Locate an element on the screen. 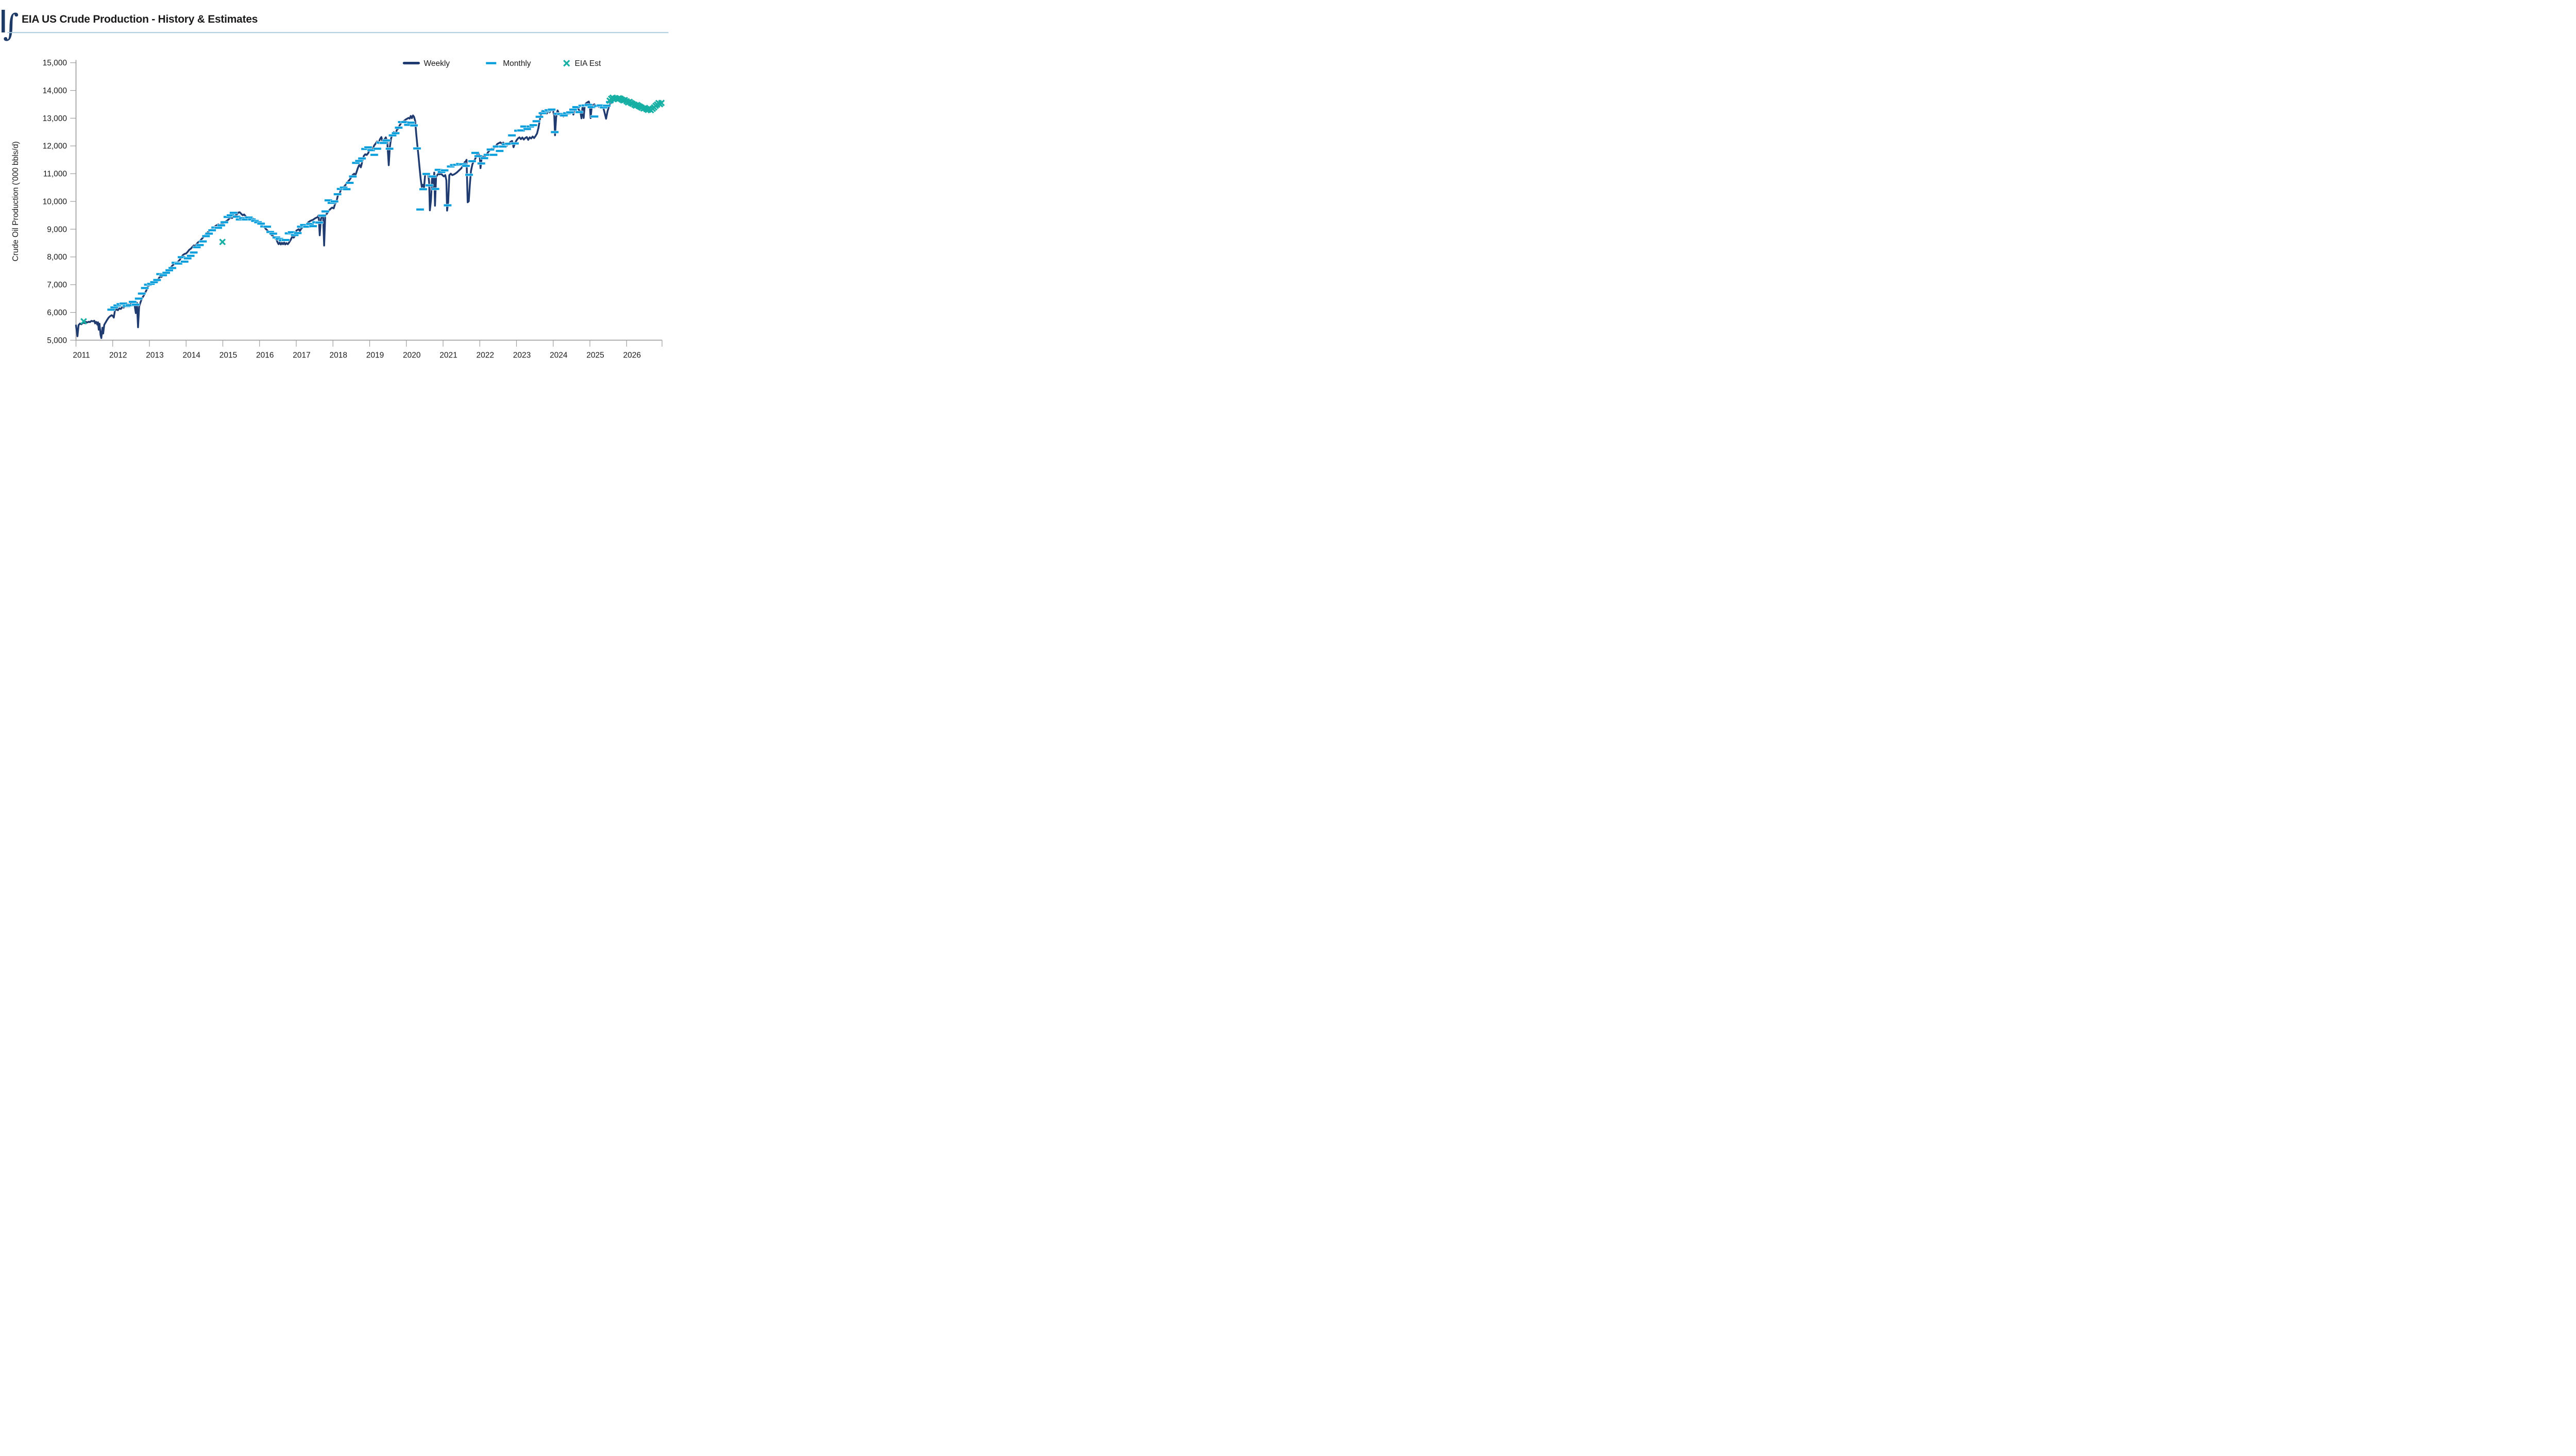 Image resolution: width=2576 pixels, height=1456 pixels. y-tick-label: 6,000 is located at coordinates (57, 313).